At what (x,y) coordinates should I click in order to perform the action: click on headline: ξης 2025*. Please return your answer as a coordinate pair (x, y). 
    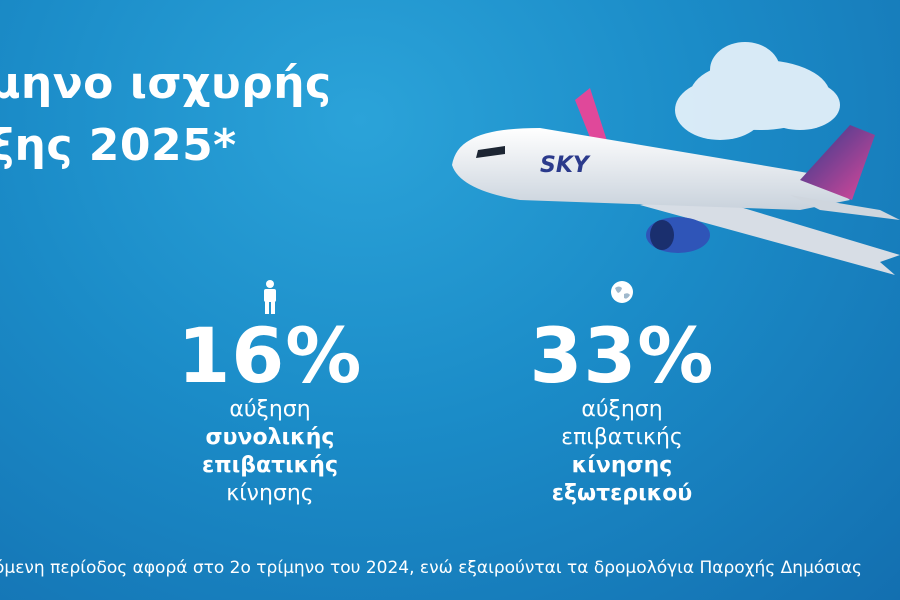
    Looking at the image, I should click on (118, 145).